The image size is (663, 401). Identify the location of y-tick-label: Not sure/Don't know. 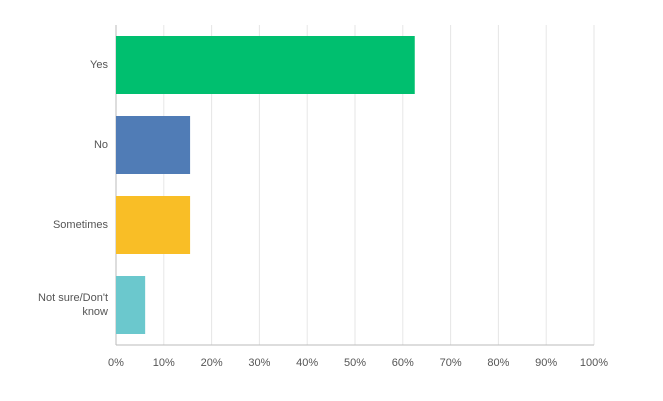
(73, 305).